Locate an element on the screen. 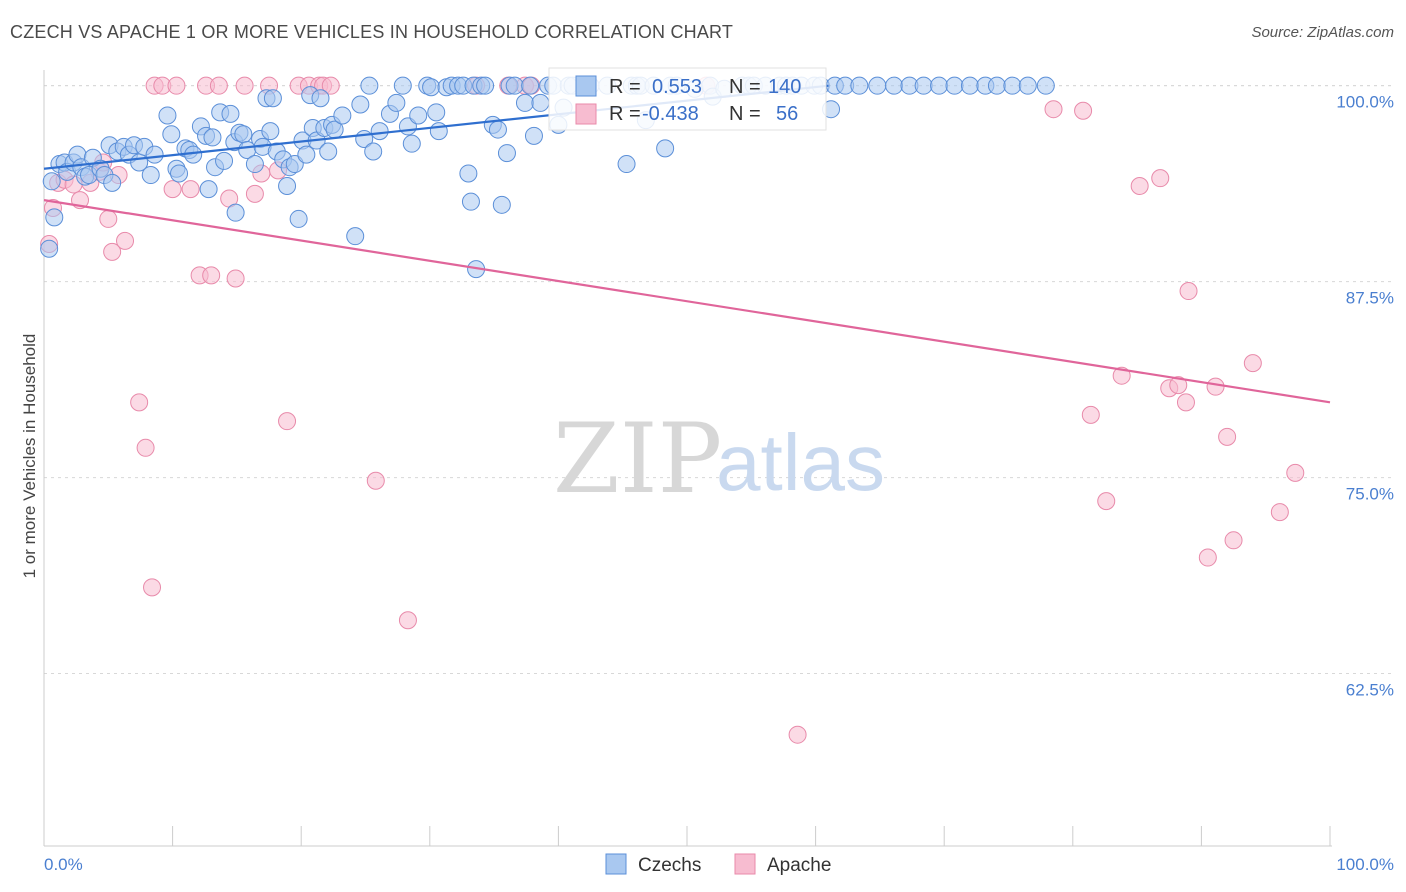 This screenshot has width=1406, height=892. x-tick-label-min: 0.0% is located at coordinates (63, 864).